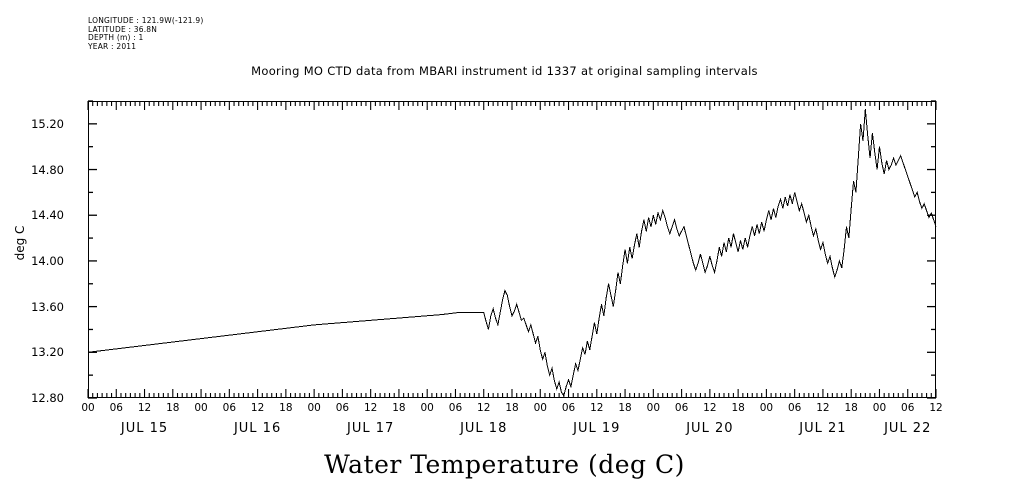  I want to click on y-axis-tick-labels: 12.80 13.20 13.60 14.00 14.40 14.80 15.20, so click(38, 253).